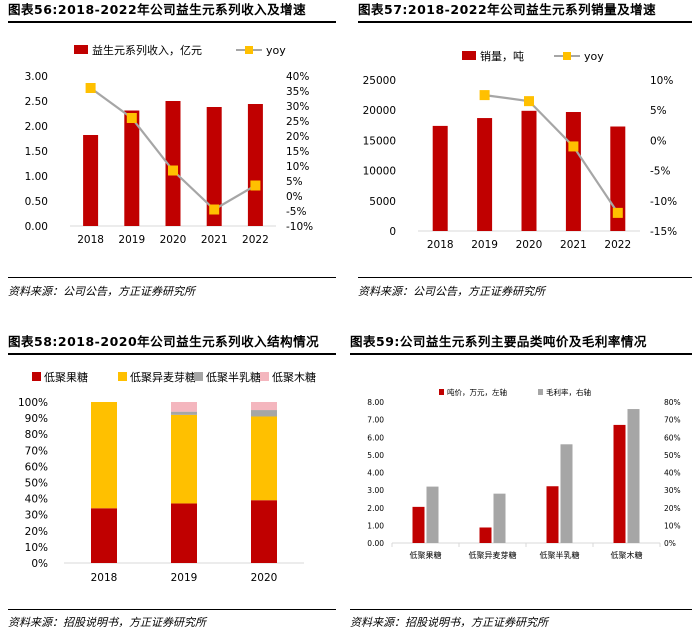 The height and width of the screenshot is (636, 700). I want to click on x-tick-label: 2019, so click(484, 245).